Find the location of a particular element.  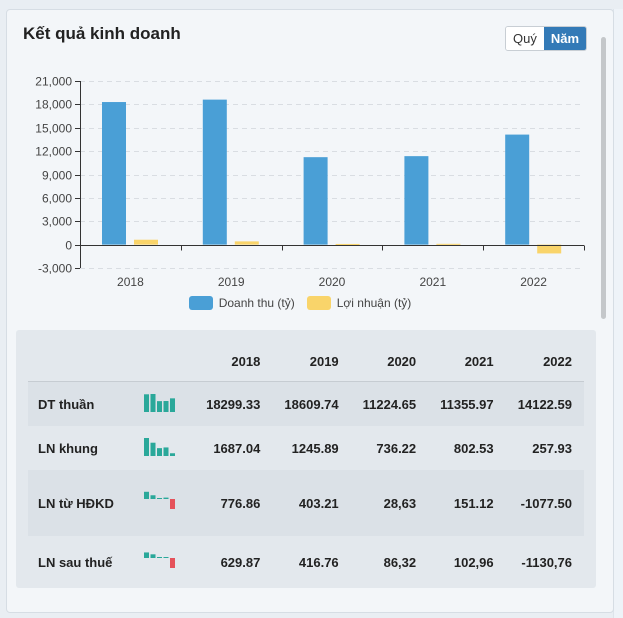

cell-value: 102,96 is located at coordinates (473, 562).